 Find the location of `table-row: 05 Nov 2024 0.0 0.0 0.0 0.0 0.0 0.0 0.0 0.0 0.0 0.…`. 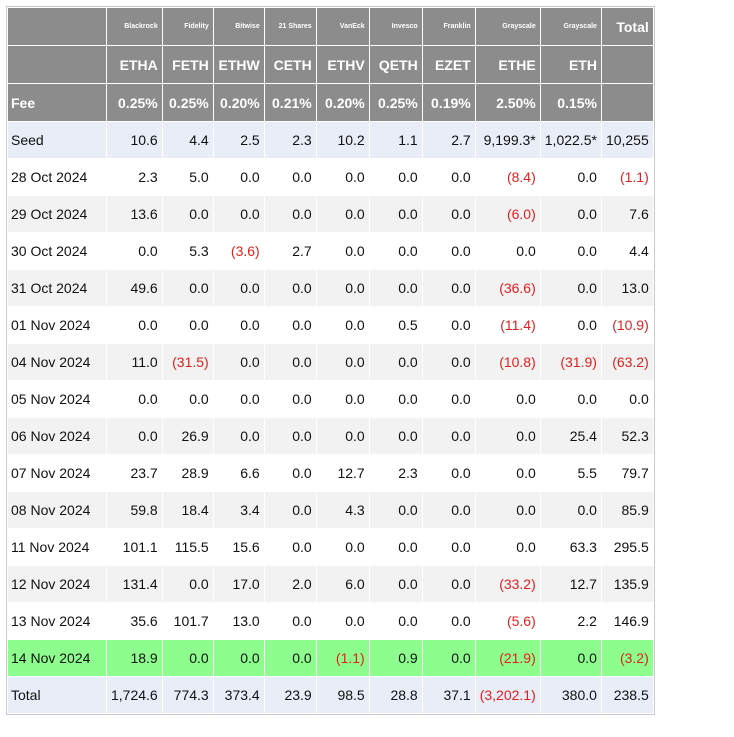

table-row: 05 Nov 2024 0.0 0.0 0.0 0.0 0.0 0.0 0.0 0.0 0.0 0.… is located at coordinates (330, 399).